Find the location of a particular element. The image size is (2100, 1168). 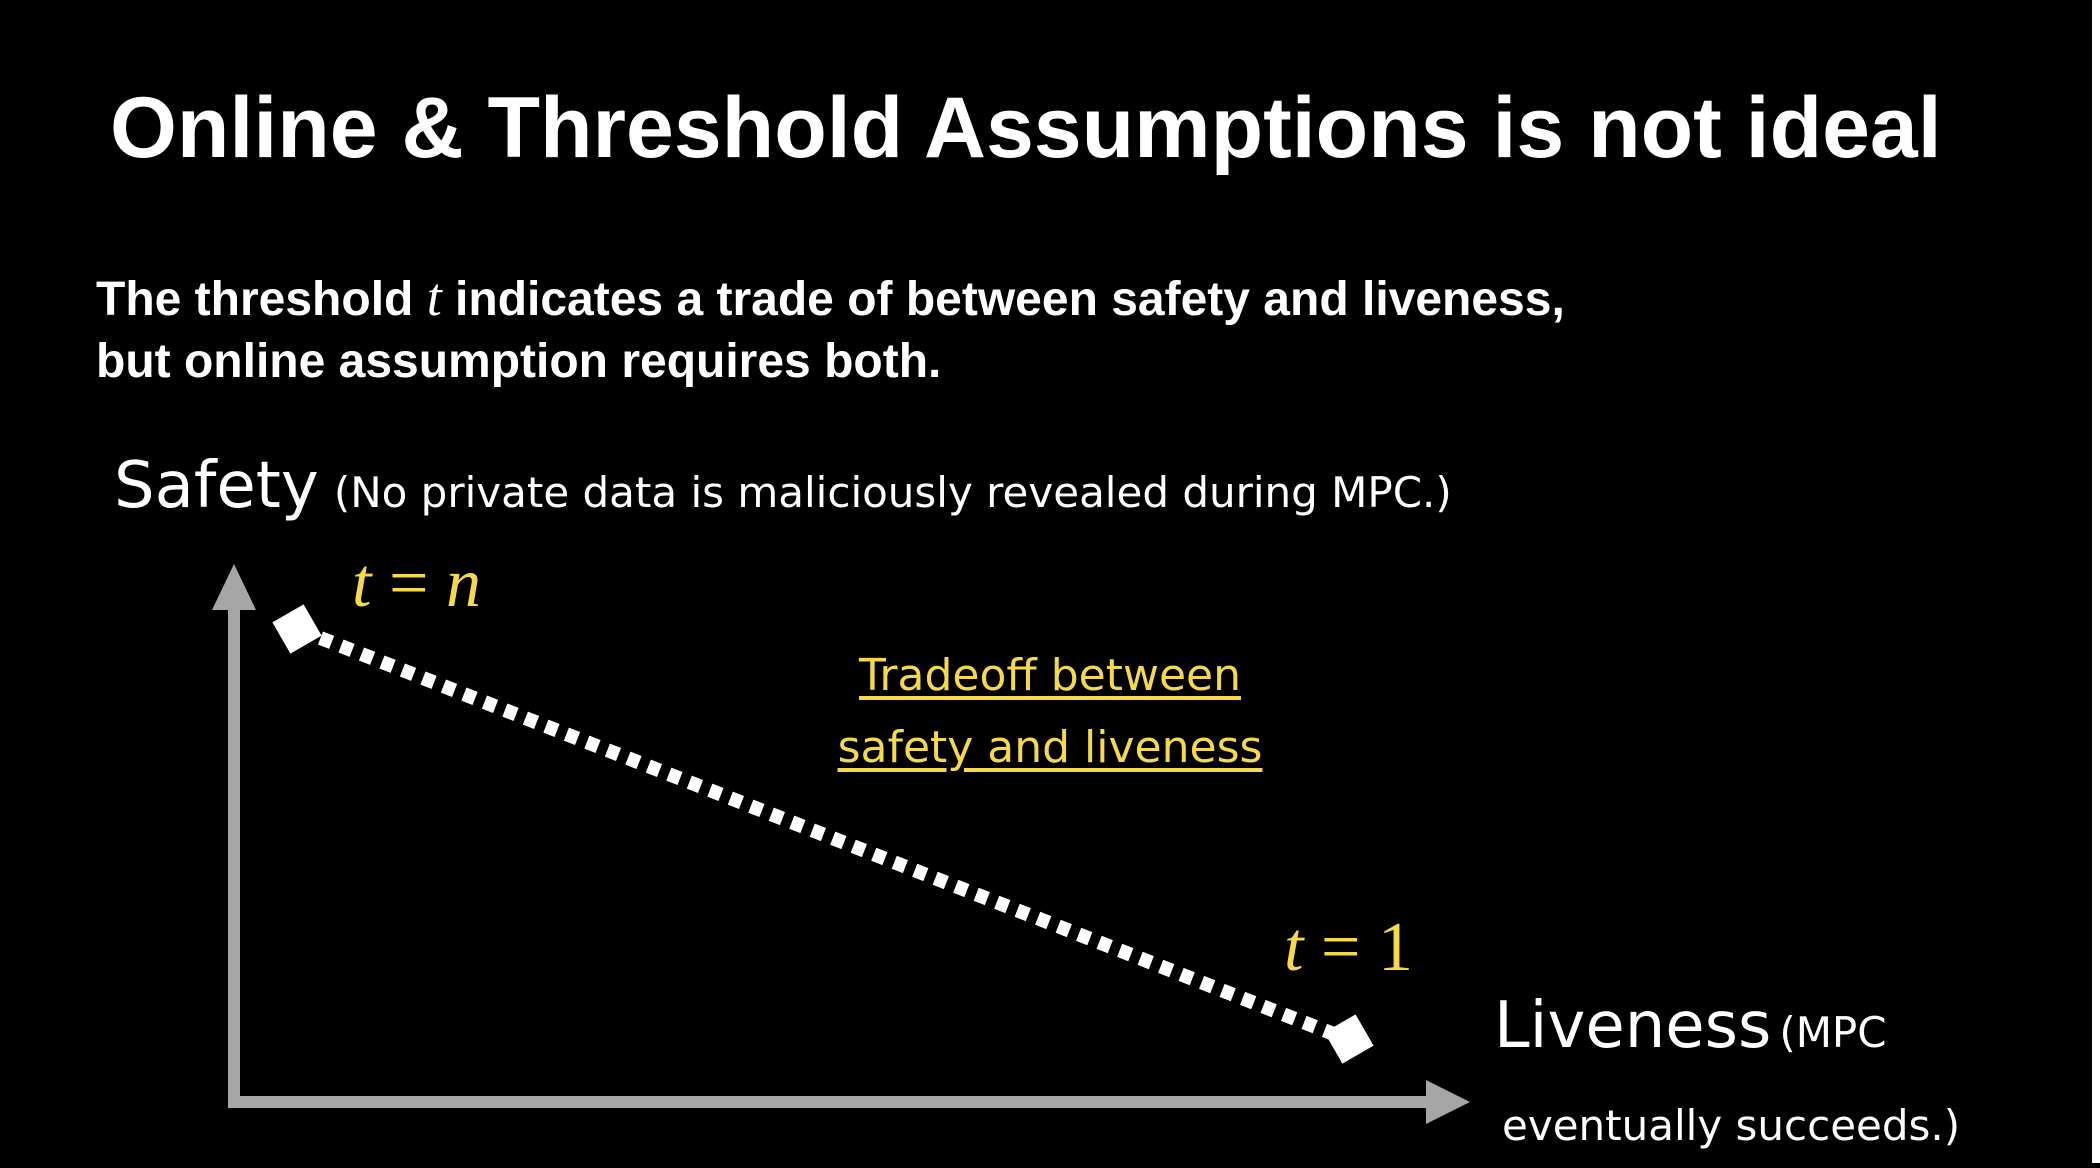

subtitle-line-2: but online assumption requires both. is located at coordinates (519, 361).